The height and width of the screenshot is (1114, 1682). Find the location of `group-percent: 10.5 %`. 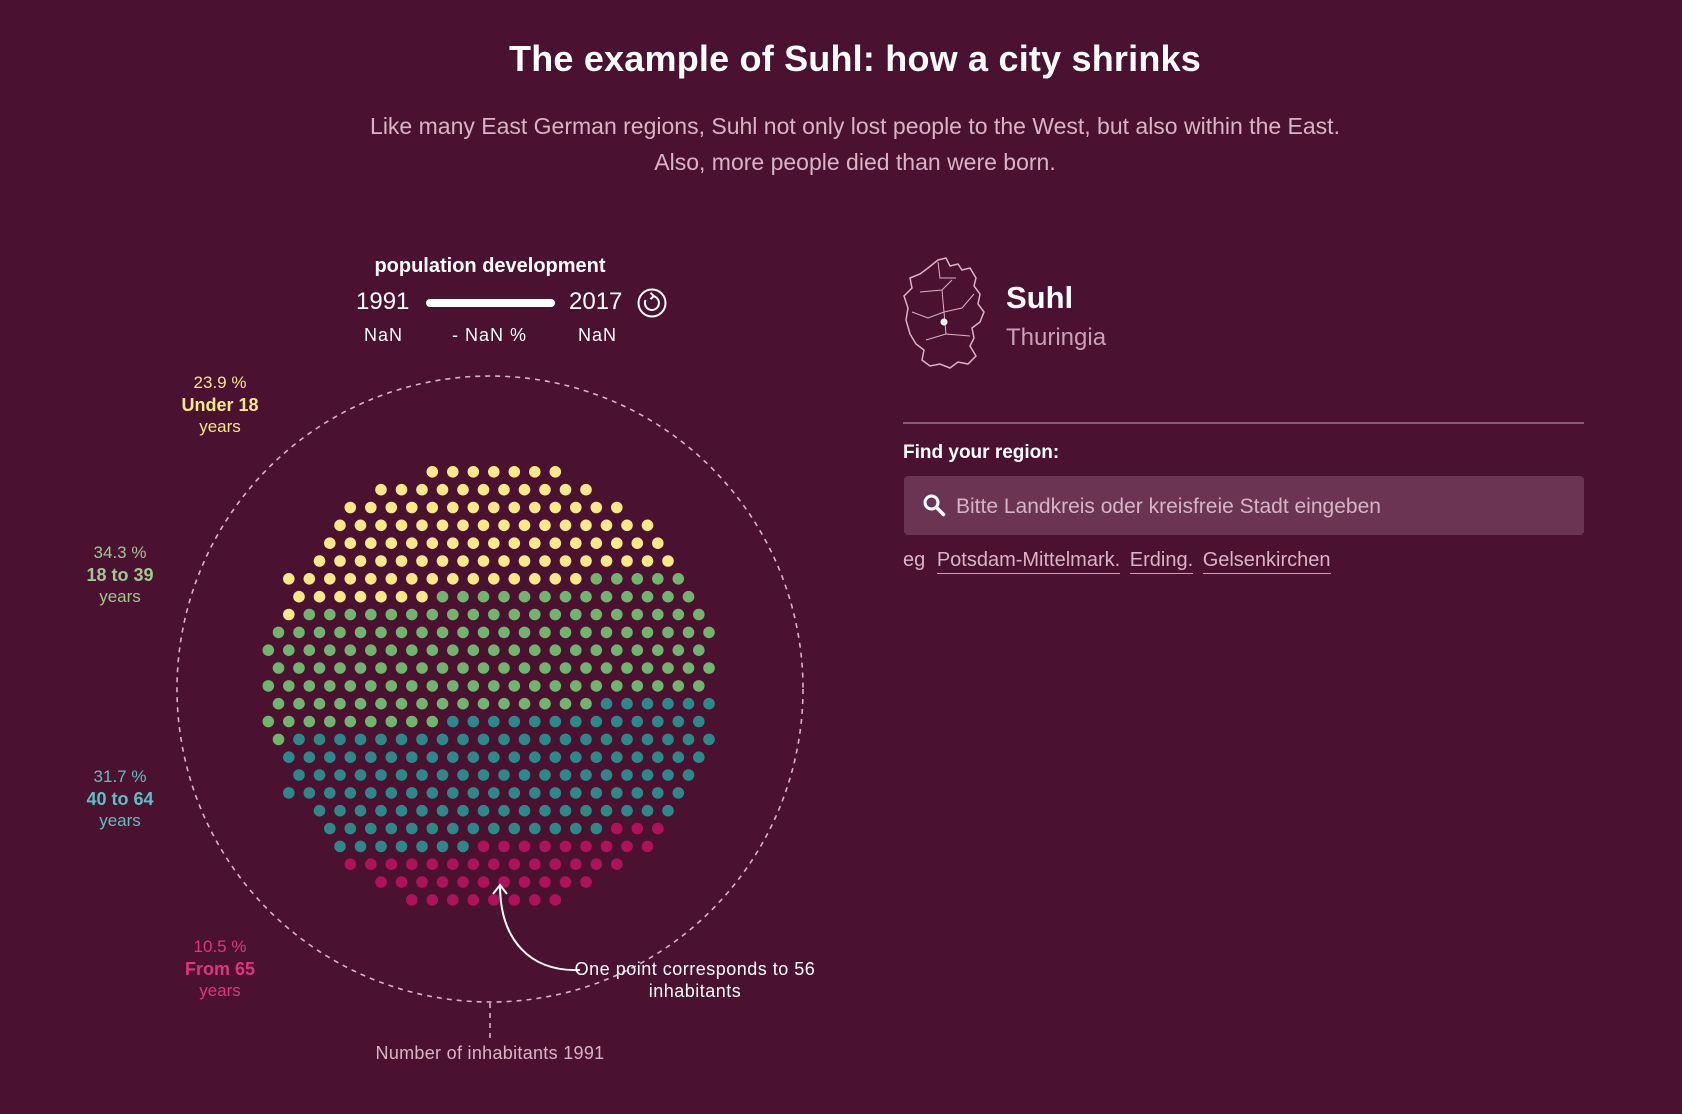

group-percent: 10.5 % is located at coordinates (220, 946).